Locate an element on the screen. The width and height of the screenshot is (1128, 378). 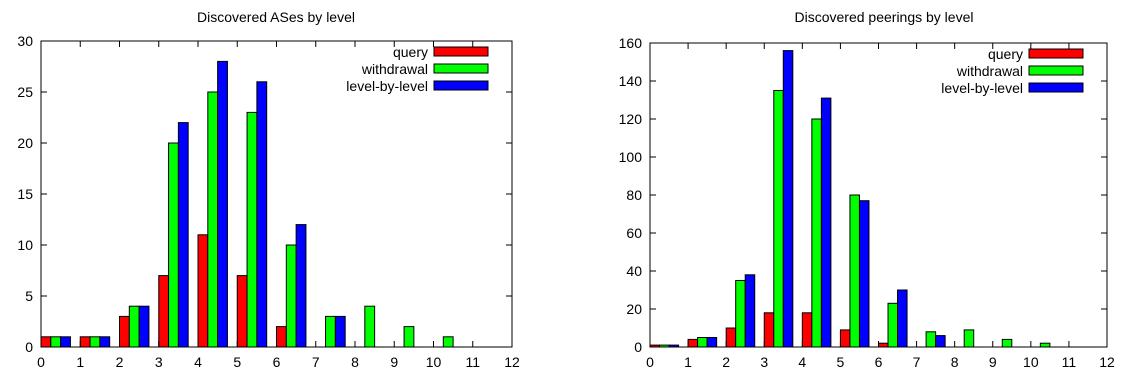
y-tick-label: 15 is located at coordinates (25, 194).